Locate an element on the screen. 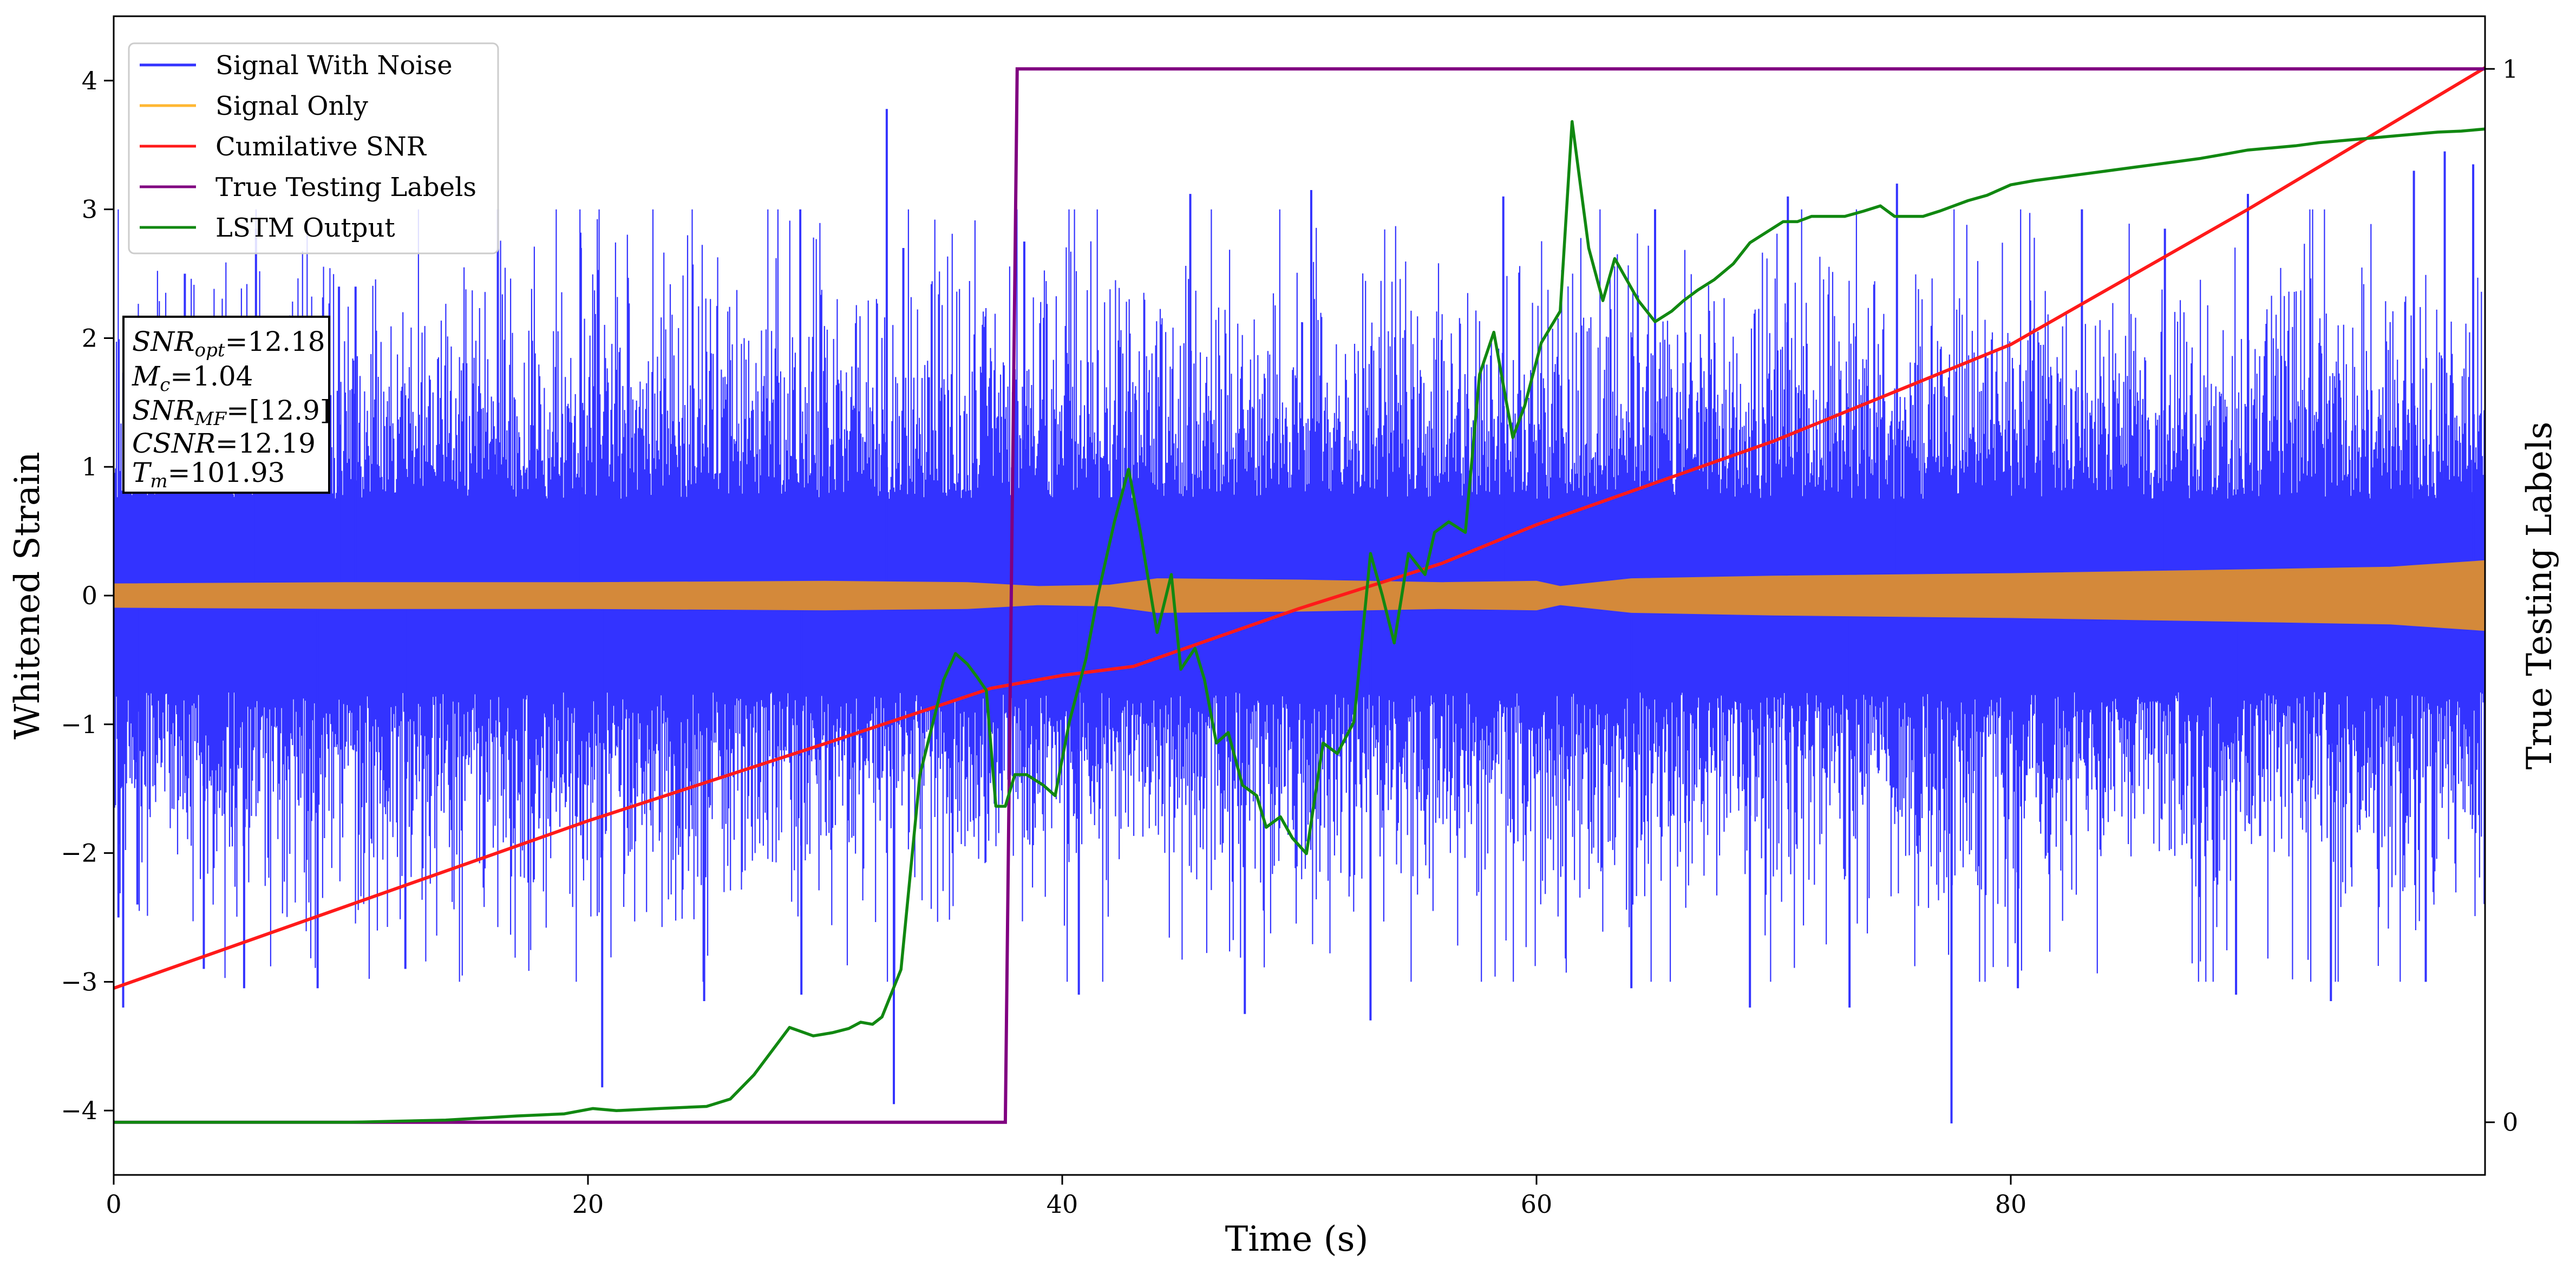 Image resolution: width=2576 pixels, height=1274 pixels. legend-item-lstm-output: LSTM Output is located at coordinates (267, 228).